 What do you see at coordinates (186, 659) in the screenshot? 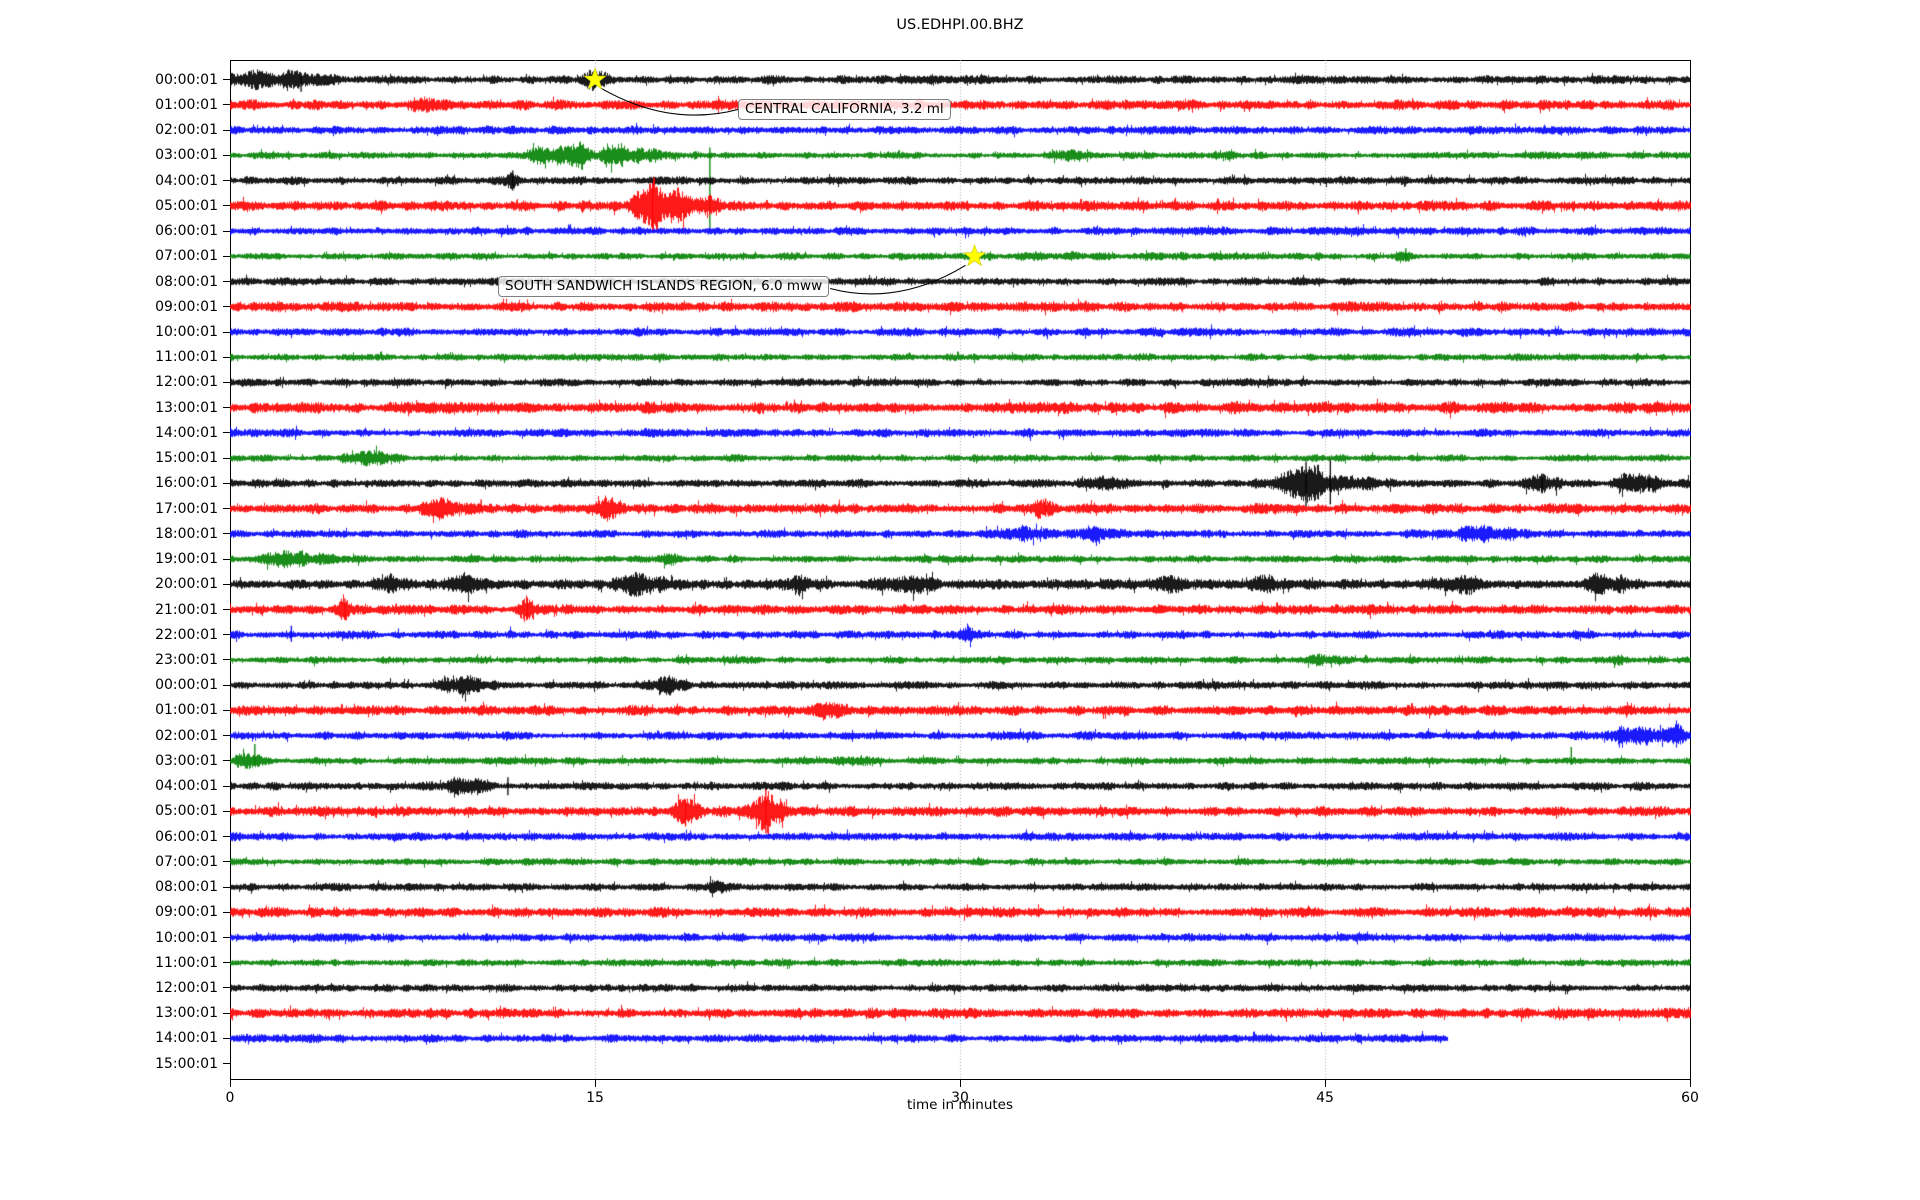
I see `y-tick-label: 23:00:01` at bounding box center [186, 659].